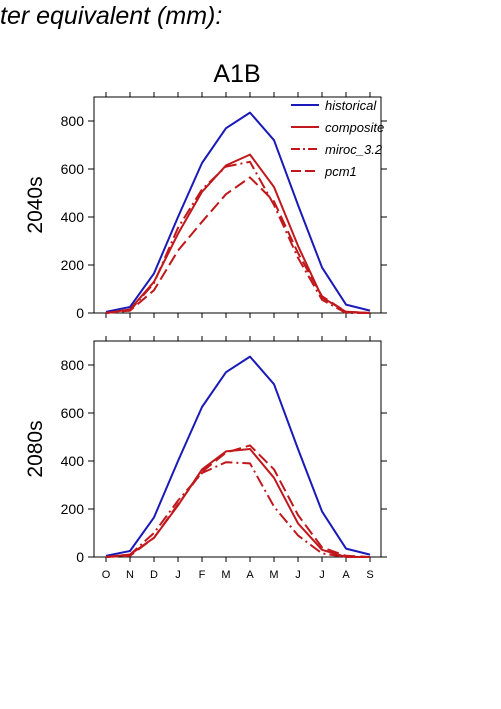  Describe the element at coordinates (106, 575) in the screenshot. I see `x-tick-label: O` at that location.